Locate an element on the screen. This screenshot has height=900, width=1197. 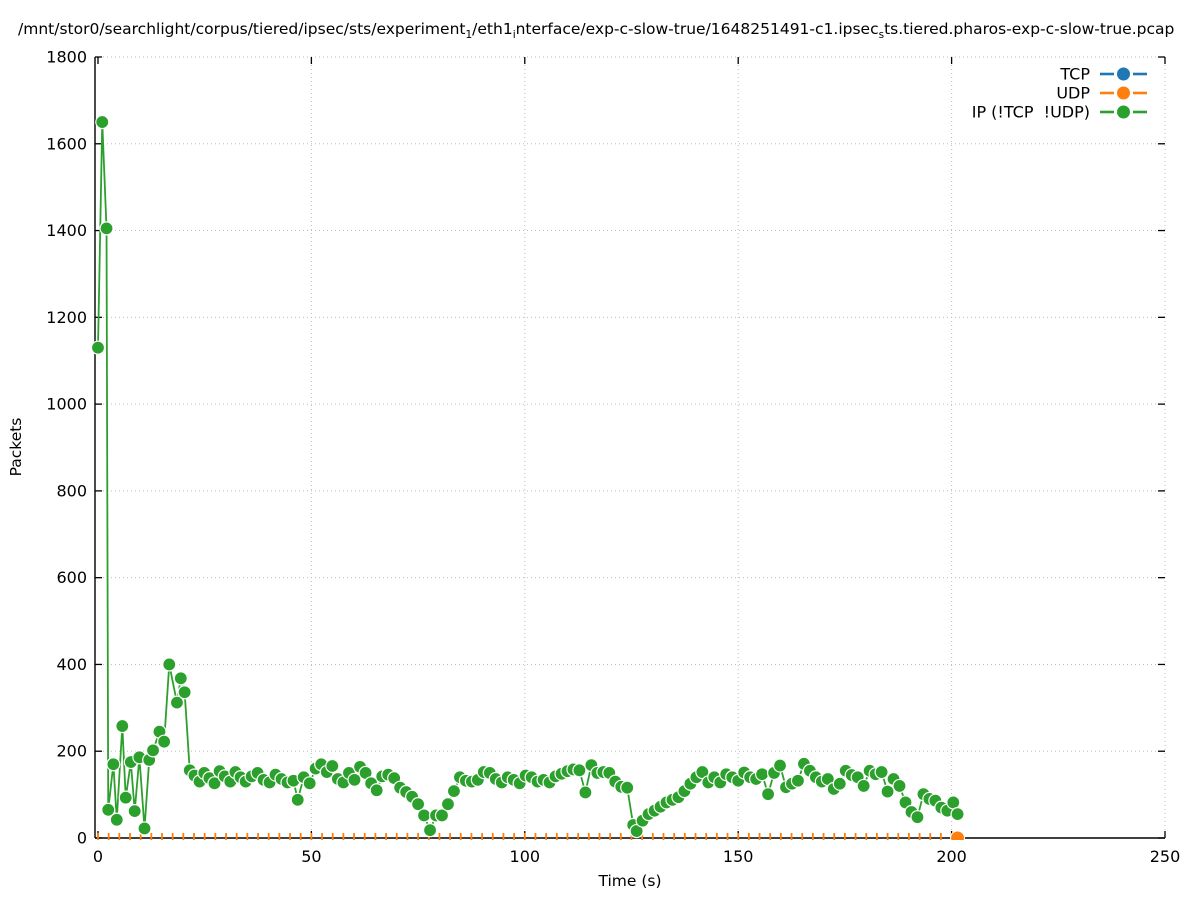
series-udp is located at coordinates (531, 835).